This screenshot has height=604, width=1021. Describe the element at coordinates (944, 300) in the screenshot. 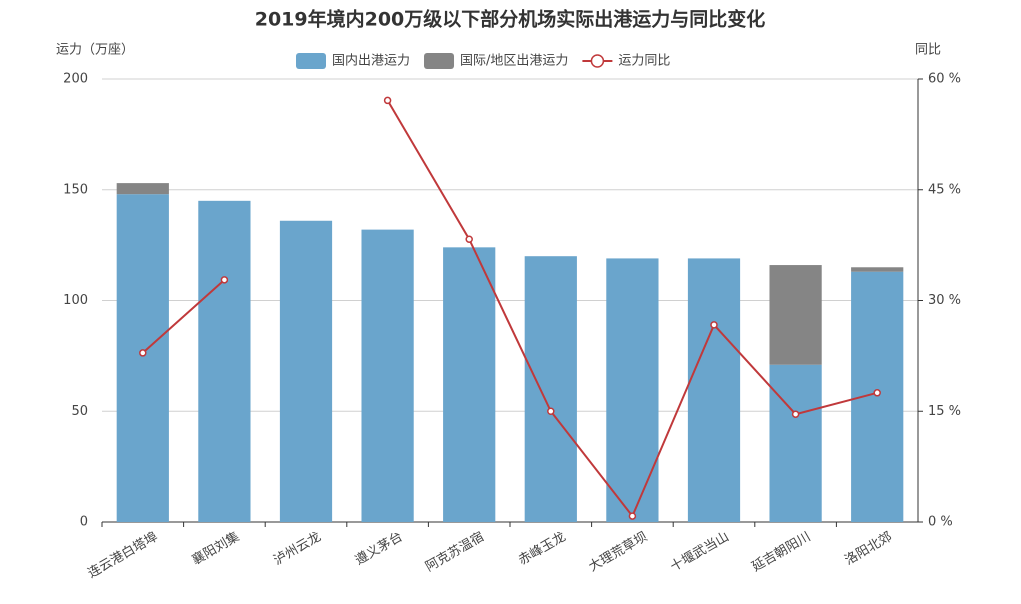

I see `y2-tick-label: 30 %` at that location.